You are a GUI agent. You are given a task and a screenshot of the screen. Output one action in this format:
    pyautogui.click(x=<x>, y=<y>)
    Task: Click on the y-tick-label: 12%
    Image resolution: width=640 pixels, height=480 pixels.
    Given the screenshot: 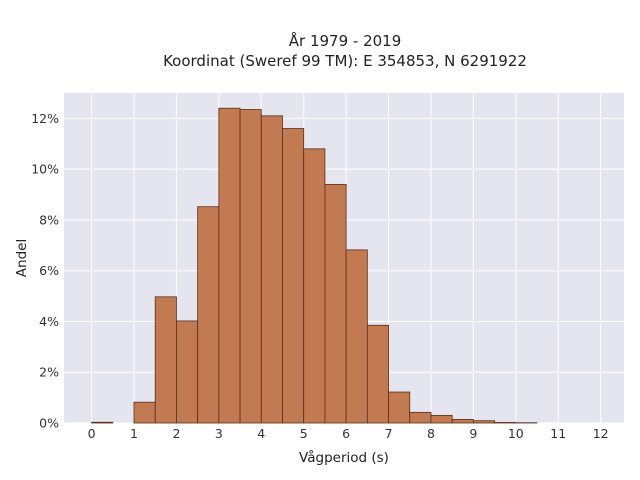 What is the action you would take?
    pyautogui.click(x=45, y=118)
    